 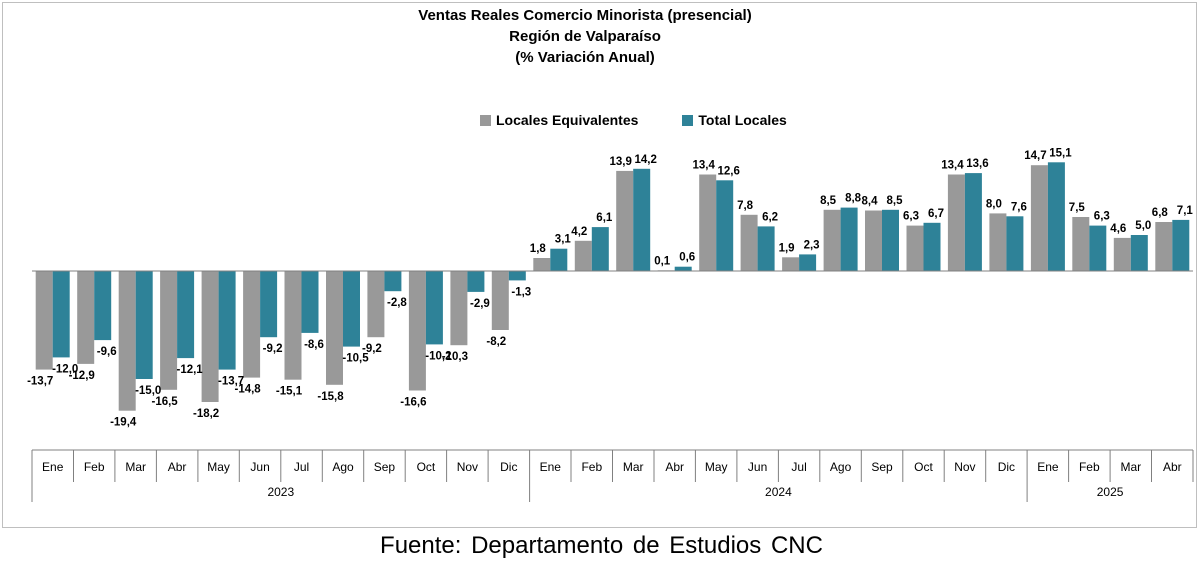 I want to click on data-label: -12,1, so click(x=189, y=370).